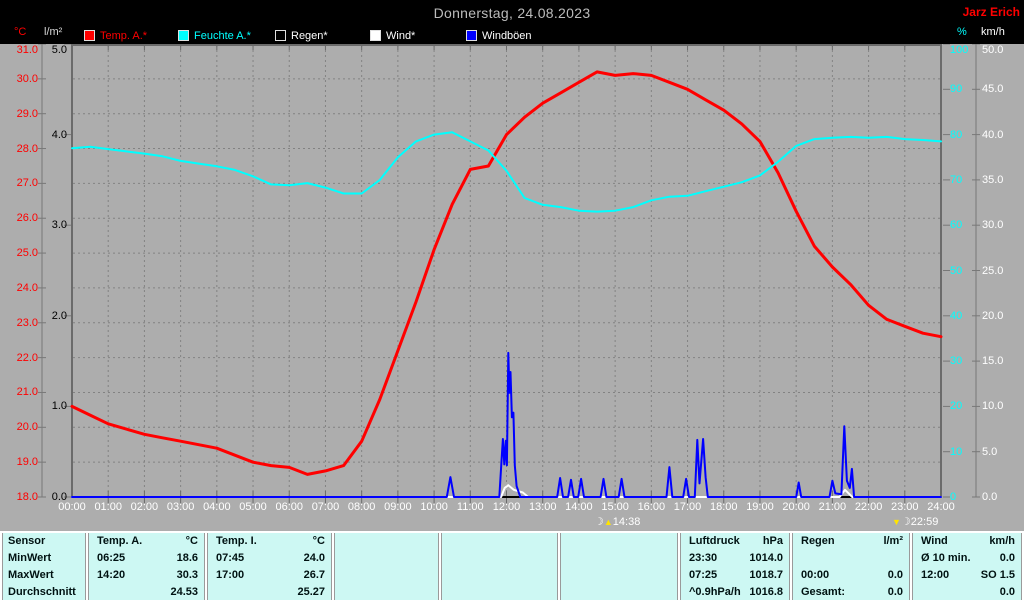  What do you see at coordinates (27, 462) in the screenshot?
I see `temp-tick-label: 19.0` at bounding box center [27, 462].